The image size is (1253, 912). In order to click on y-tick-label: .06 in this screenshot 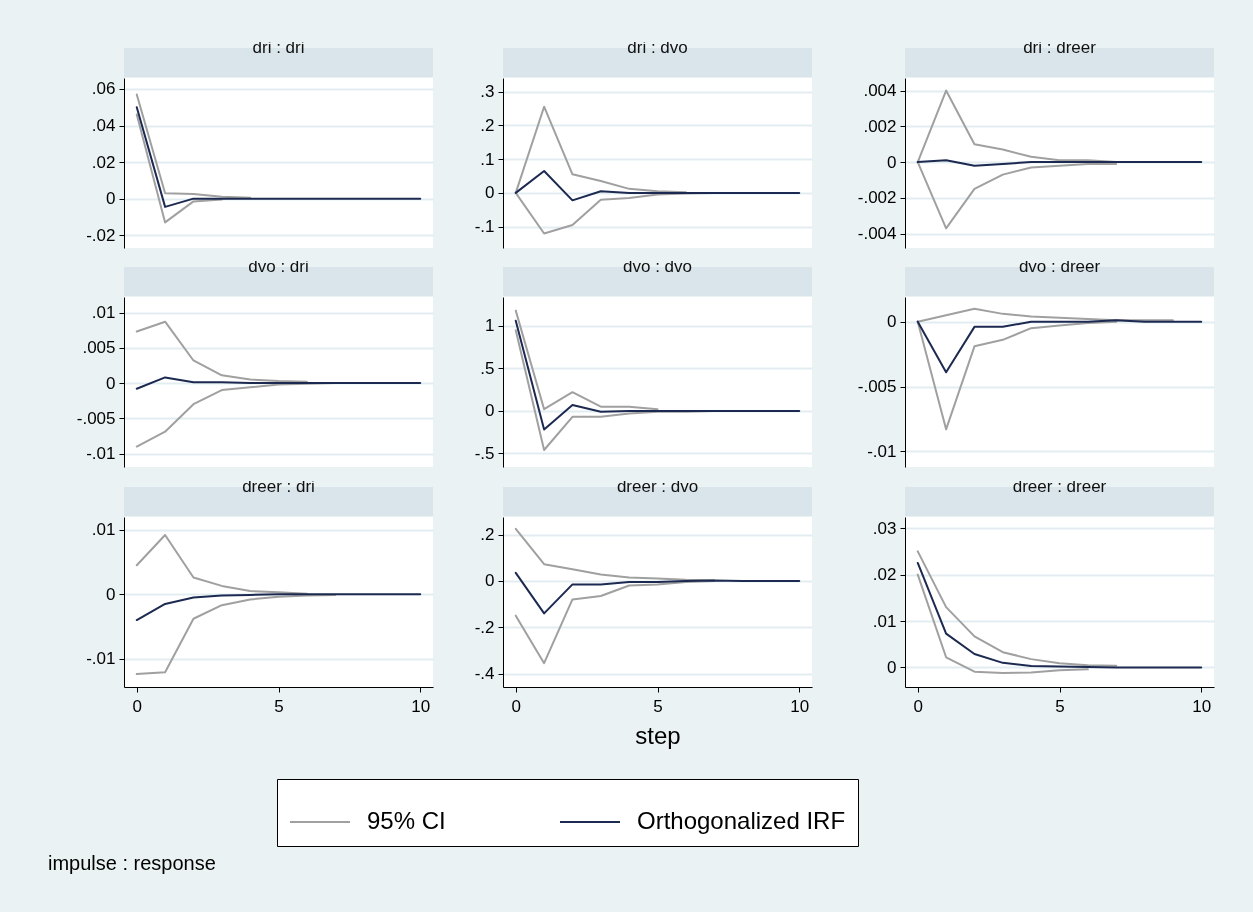, I will do `click(103, 89)`.